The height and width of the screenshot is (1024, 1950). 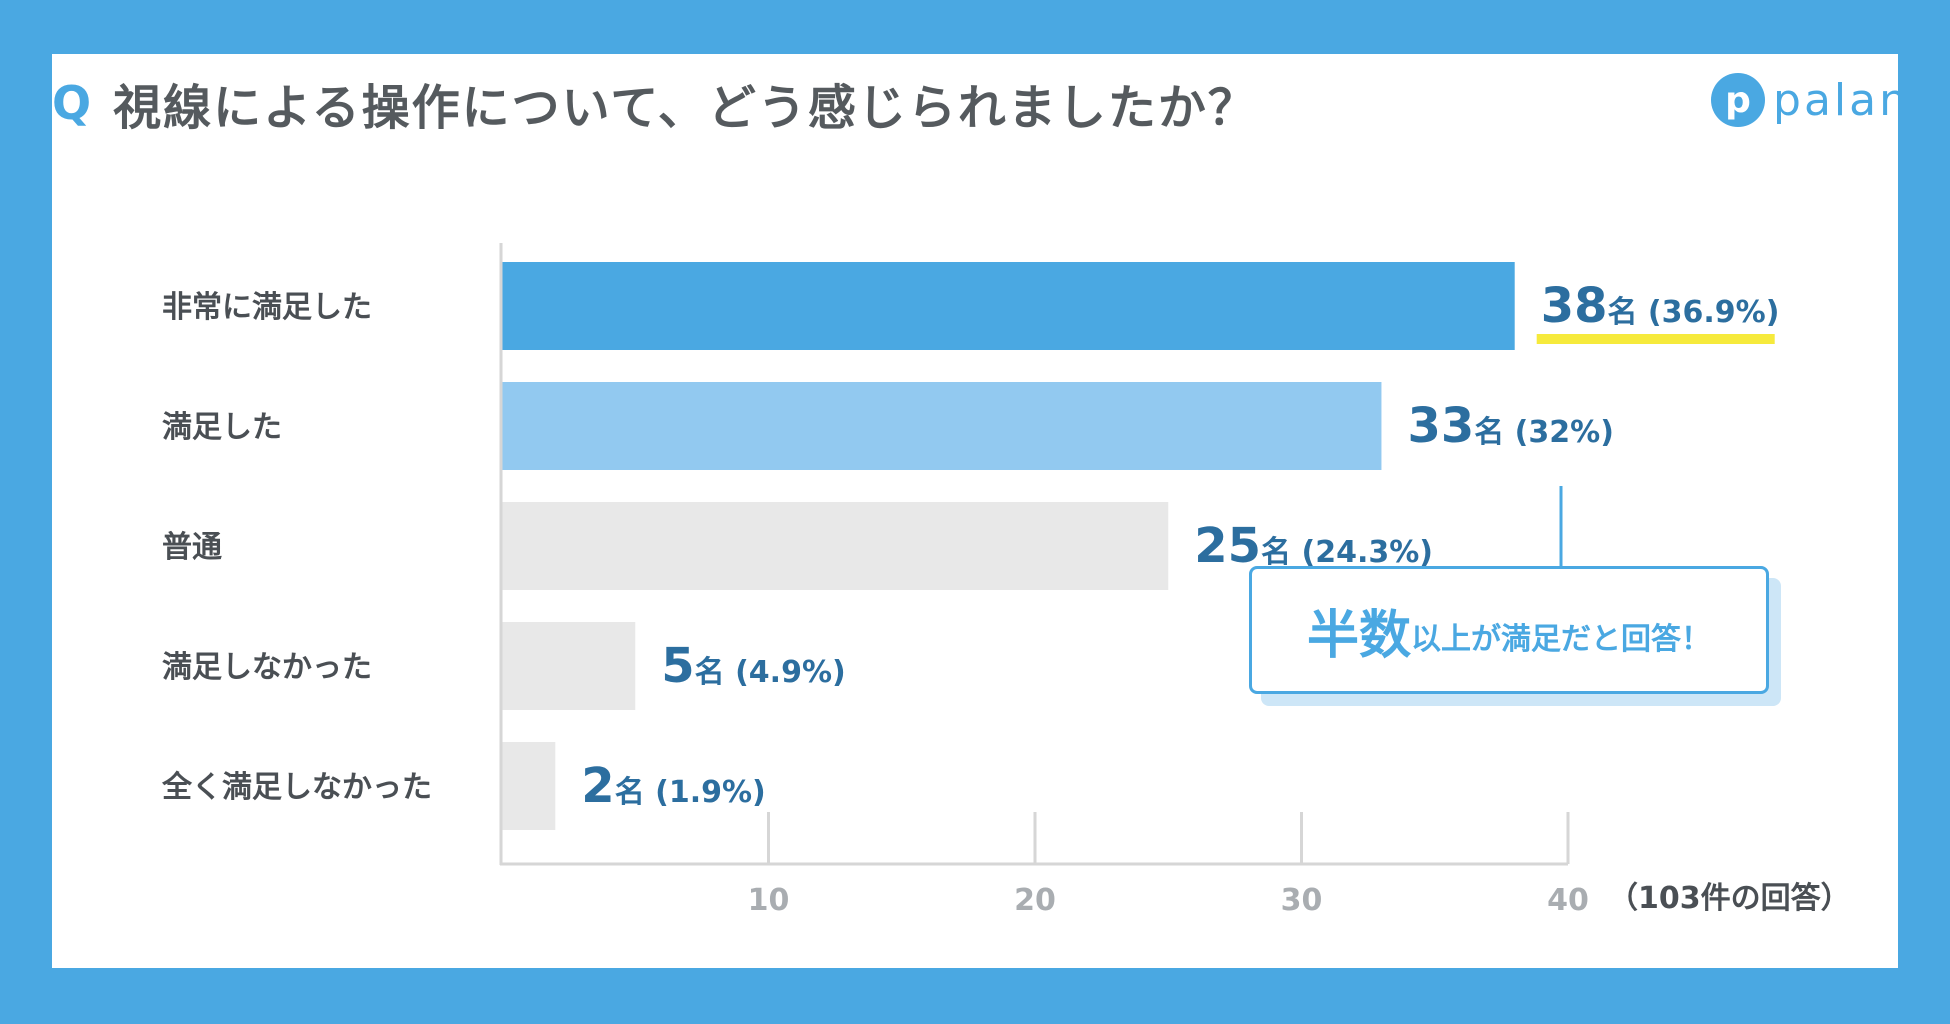 What do you see at coordinates (673, 786) in the screenshot?
I see `value-label: 2名 (1.9%)` at bounding box center [673, 786].